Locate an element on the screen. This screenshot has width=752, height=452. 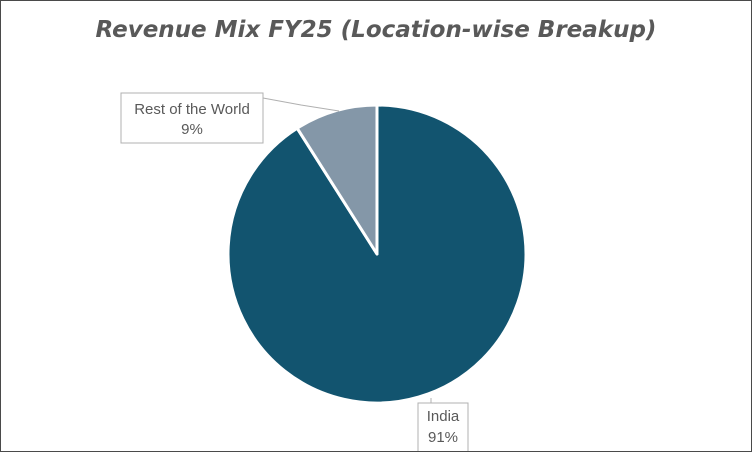
leader-line-rest-of-world is located at coordinates (301, 104).